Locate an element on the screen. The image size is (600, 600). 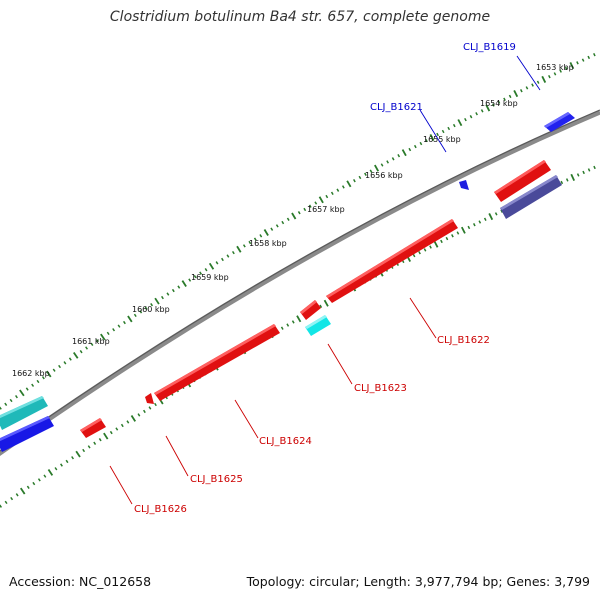
gene-clj-b1624-shape is located at coordinates (217, 362).